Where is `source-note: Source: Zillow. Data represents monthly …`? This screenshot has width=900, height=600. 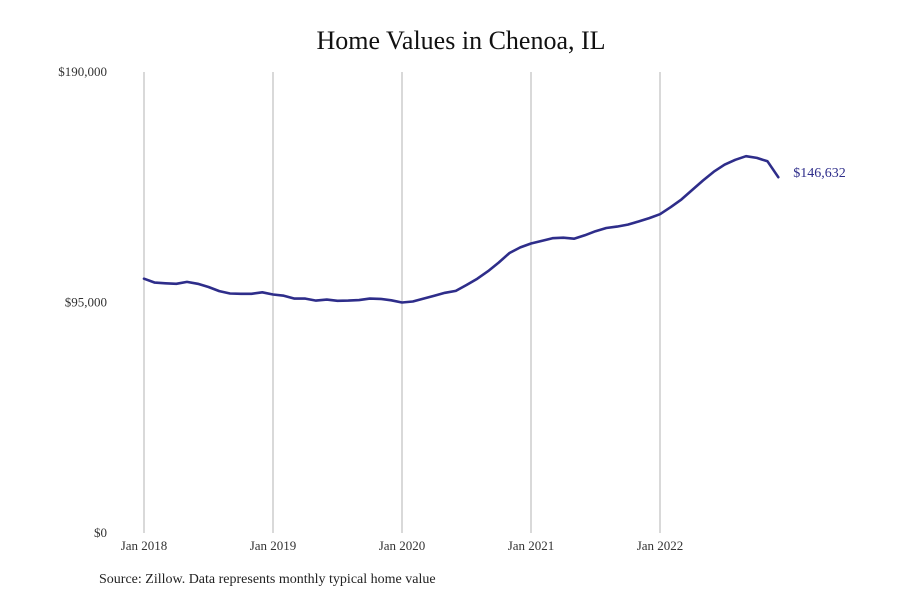
source-note: Source: Zillow. Data represents monthly … is located at coordinates (267, 579).